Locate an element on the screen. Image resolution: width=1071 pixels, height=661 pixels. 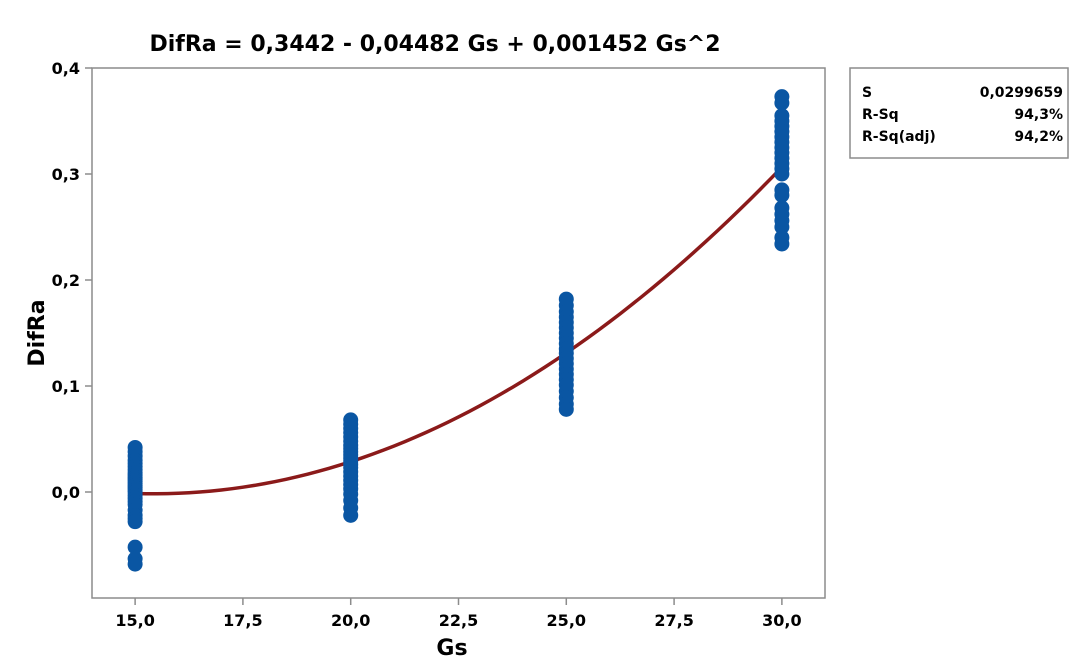
y-tick-label: 0,4 is located at coordinates (66, 68).